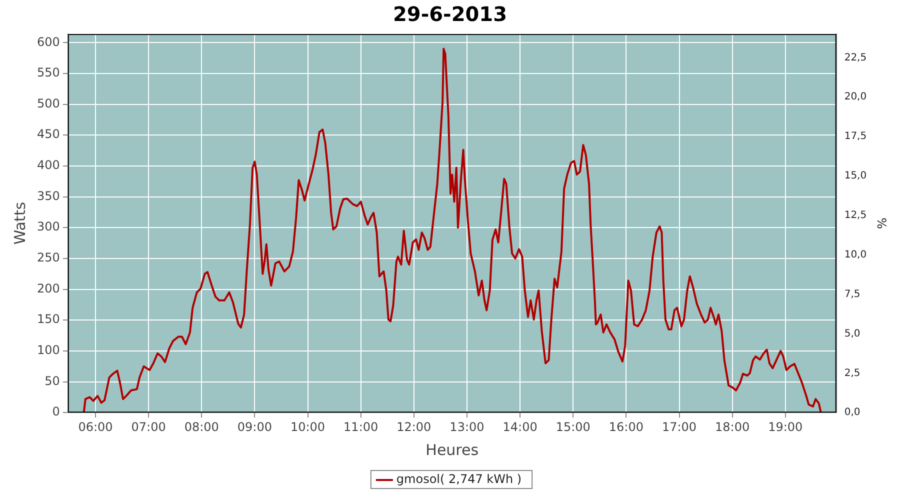 This screenshot has height=500, width=900. I want to click on y-tick-label: 550, so click(48, 73).